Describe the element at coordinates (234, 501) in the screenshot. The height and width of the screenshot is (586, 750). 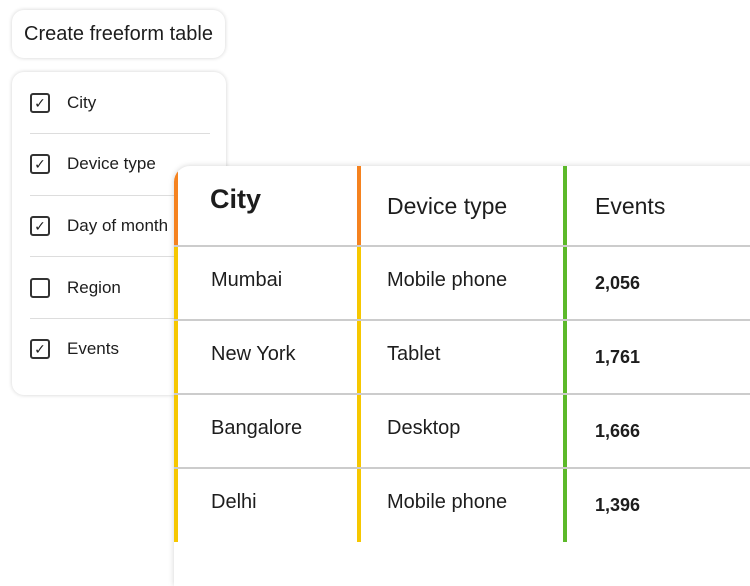
I see `table-cell: Delhi` at that location.